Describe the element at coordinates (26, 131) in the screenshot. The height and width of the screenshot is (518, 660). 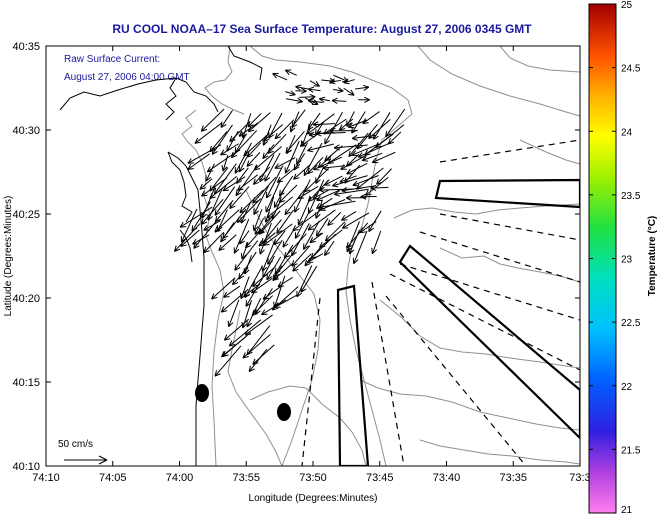
I see `y-tick-label: 40:30` at that location.